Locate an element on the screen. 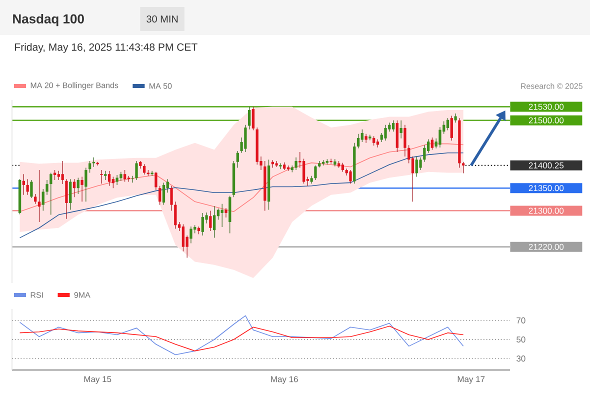 Image resolution: width=590 pixels, height=400 pixels. chart-subtitle: 30 MIN is located at coordinates (162, 19).